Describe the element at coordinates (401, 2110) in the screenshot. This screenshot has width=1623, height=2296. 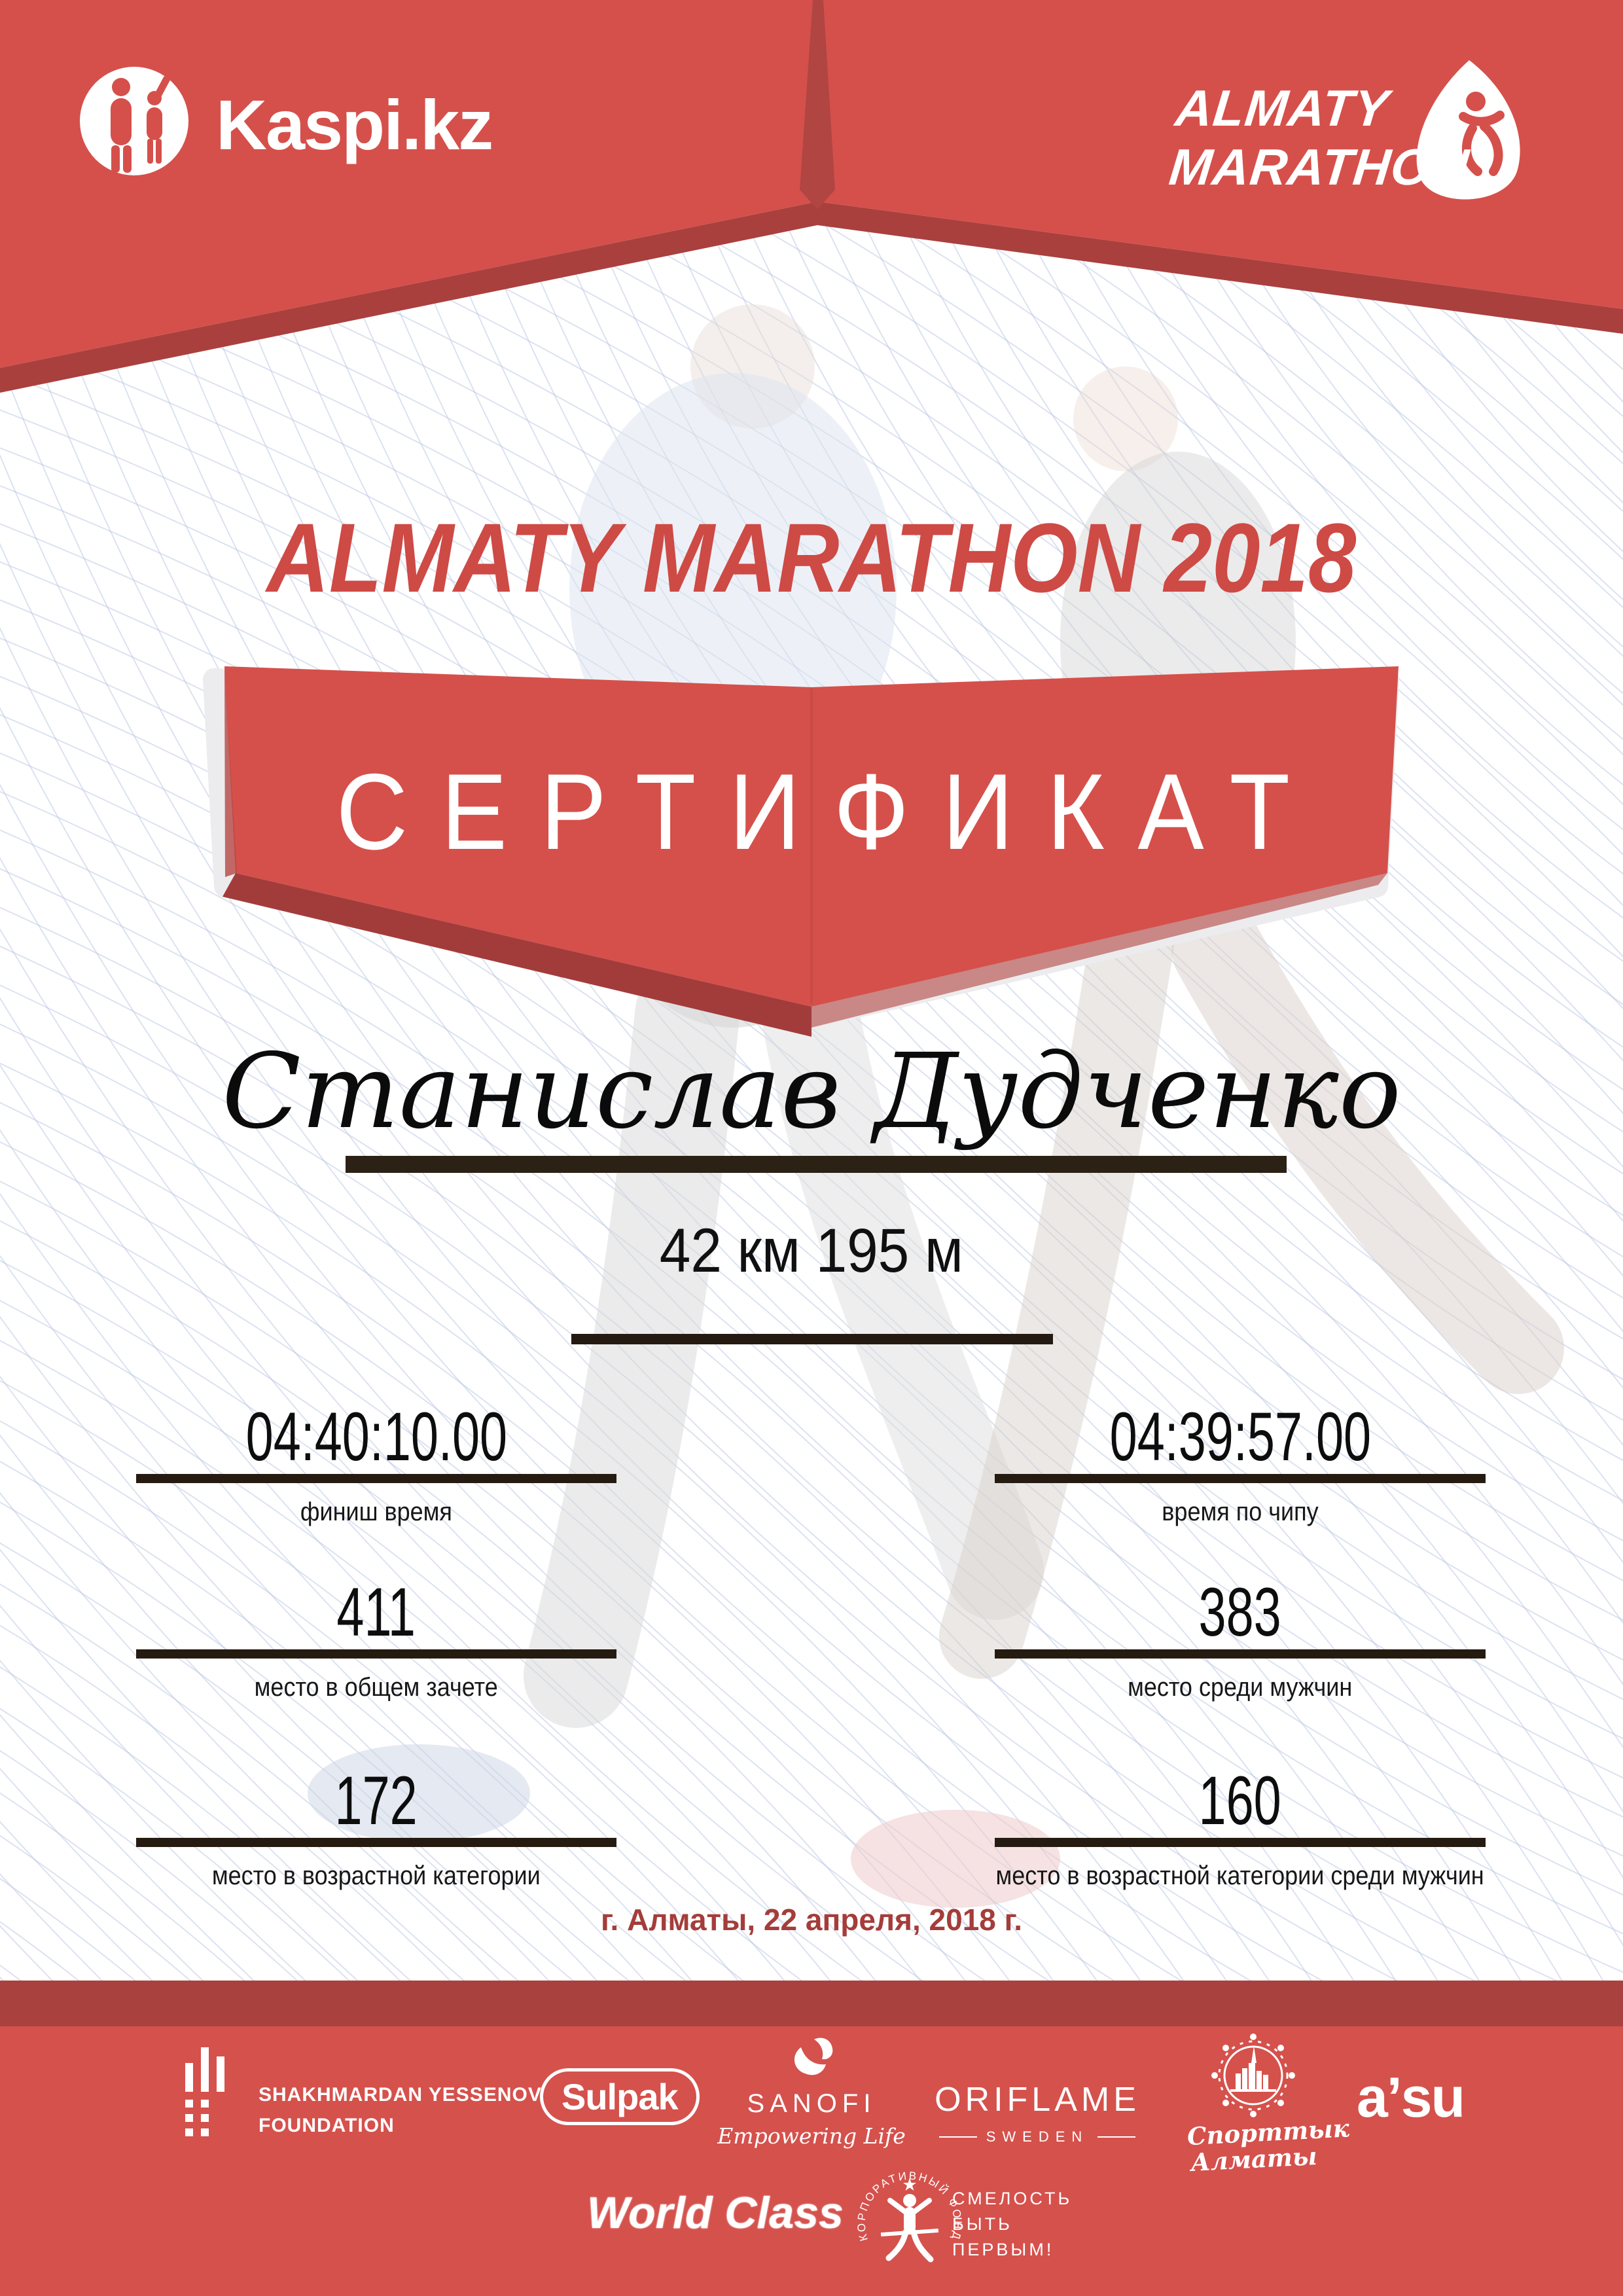
I see `yessenov-foundation-logo: SHAKHMARDAN YESSENOV FOUNDATION` at that location.